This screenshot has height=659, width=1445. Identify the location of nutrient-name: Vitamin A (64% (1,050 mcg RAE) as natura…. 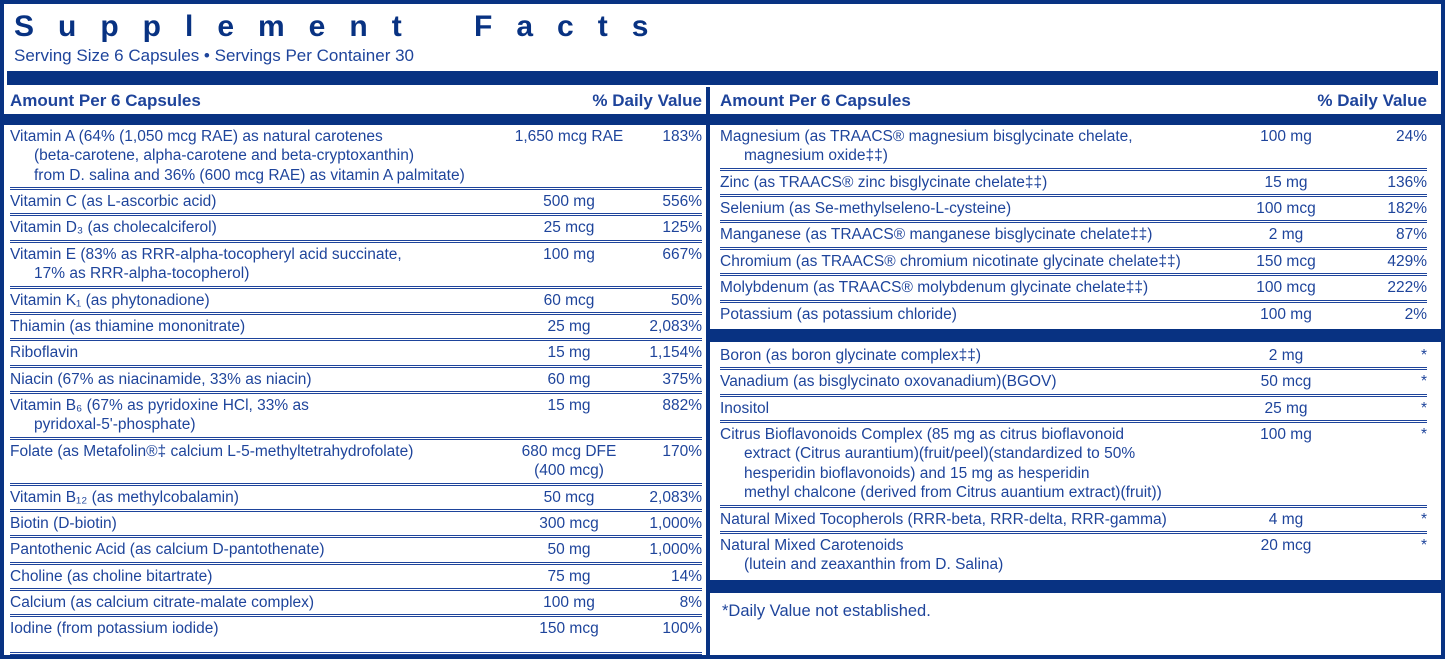
(237, 155).